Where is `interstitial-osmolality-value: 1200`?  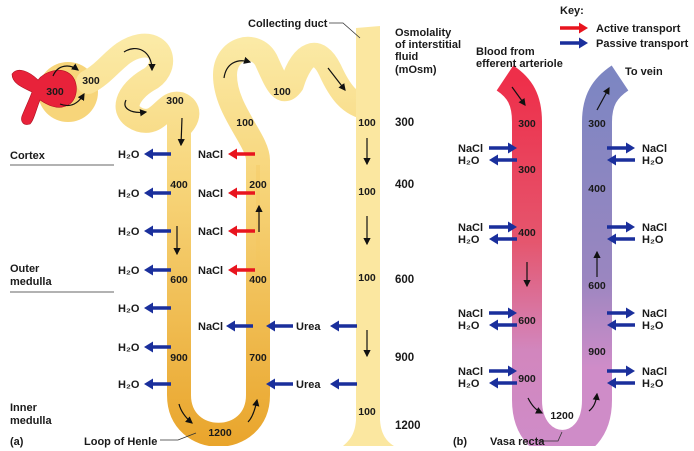 interstitial-osmolality-value: 1200 is located at coordinates (408, 426).